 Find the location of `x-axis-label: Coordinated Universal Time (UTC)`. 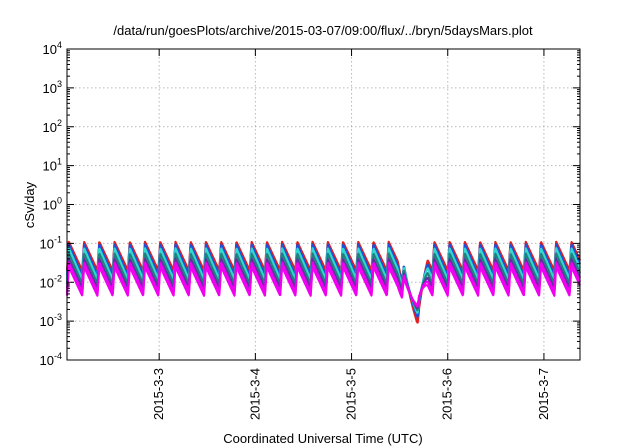

x-axis-label: Coordinated Universal Time (UTC) is located at coordinates (322, 438).